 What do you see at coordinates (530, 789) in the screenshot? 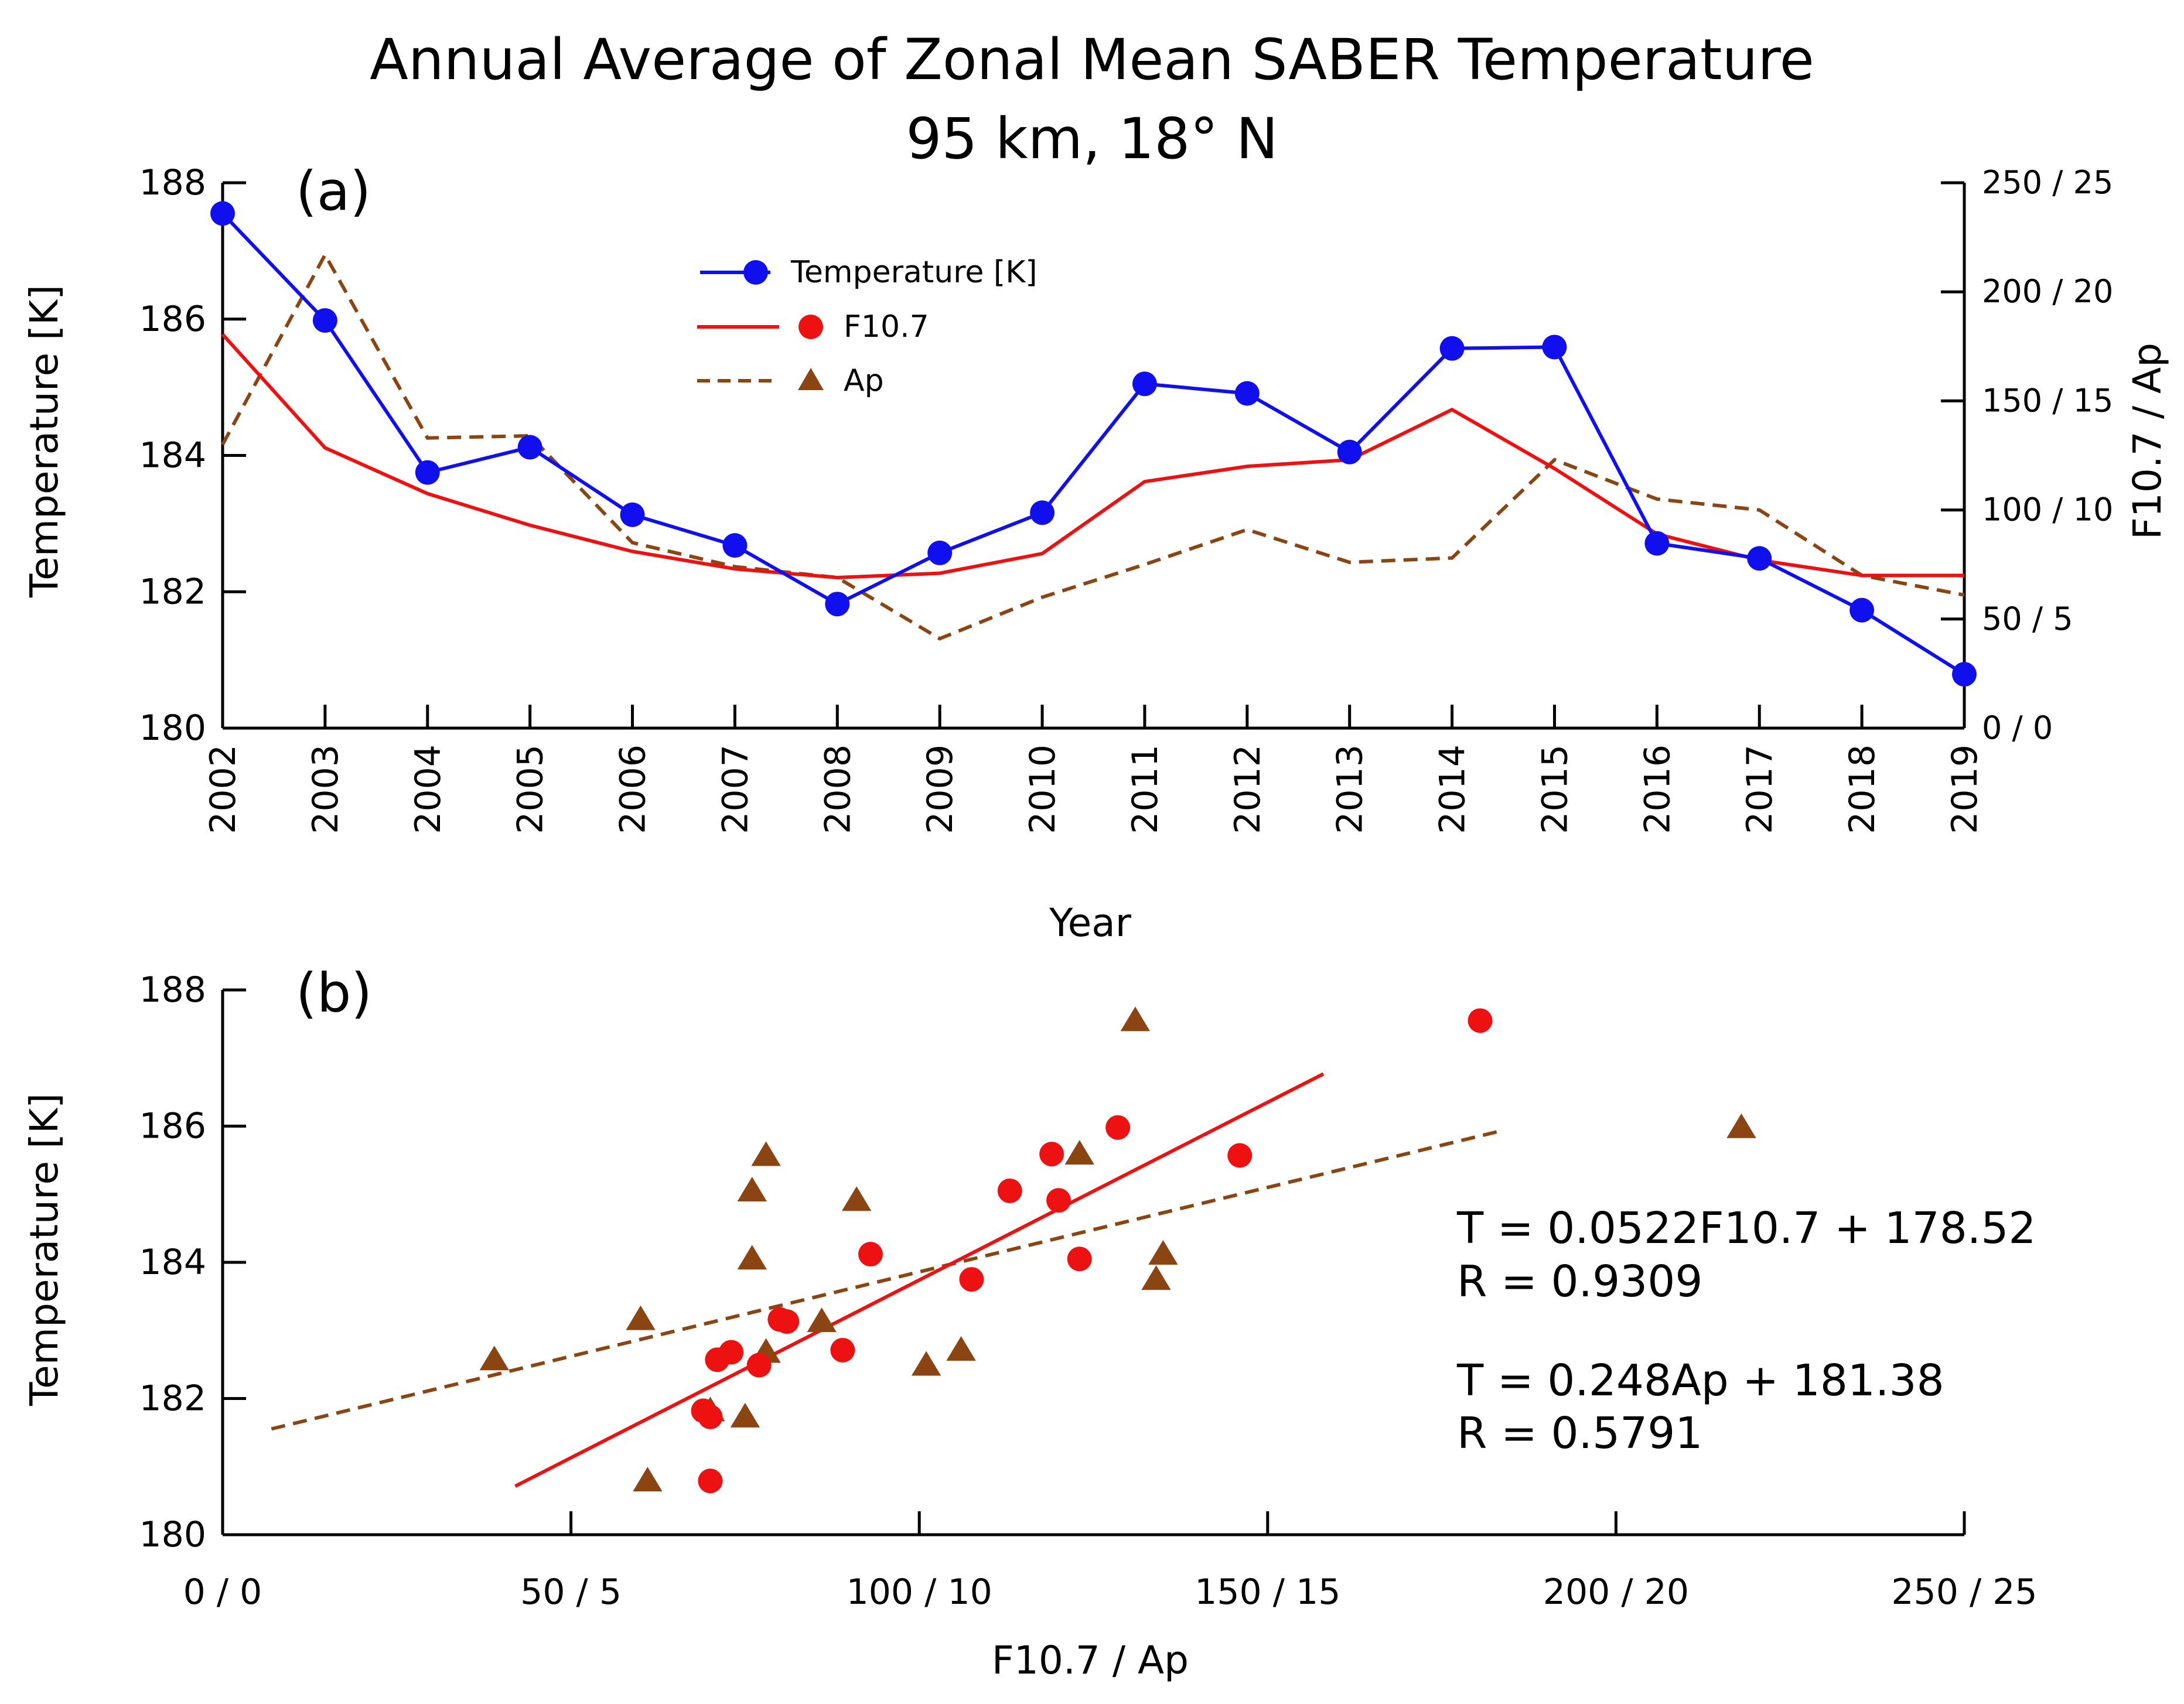
I see `panel-a-x-tick-label: 2005` at bounding box center [530, 789].